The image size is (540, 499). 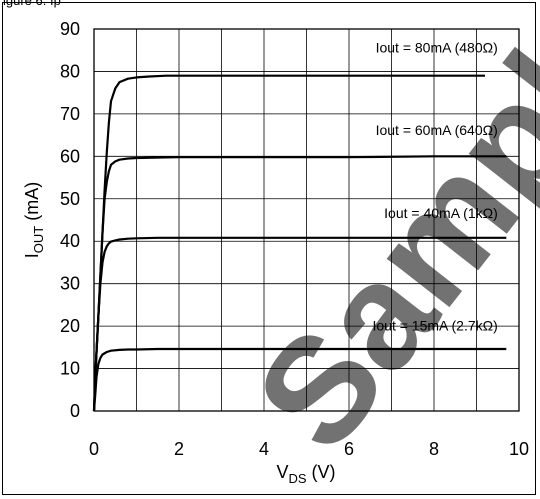 I want to click on y-tick-label: 10, so click(x=70, y=369).